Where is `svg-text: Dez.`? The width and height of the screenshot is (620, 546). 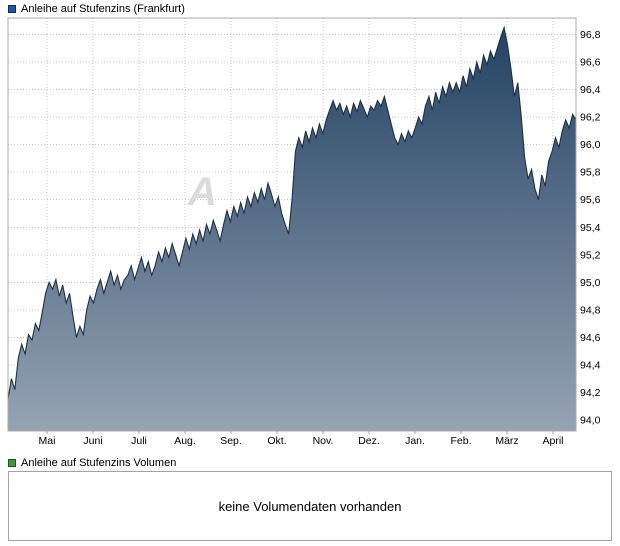 svg-text: Dez. is located at coordinates (369, 441).